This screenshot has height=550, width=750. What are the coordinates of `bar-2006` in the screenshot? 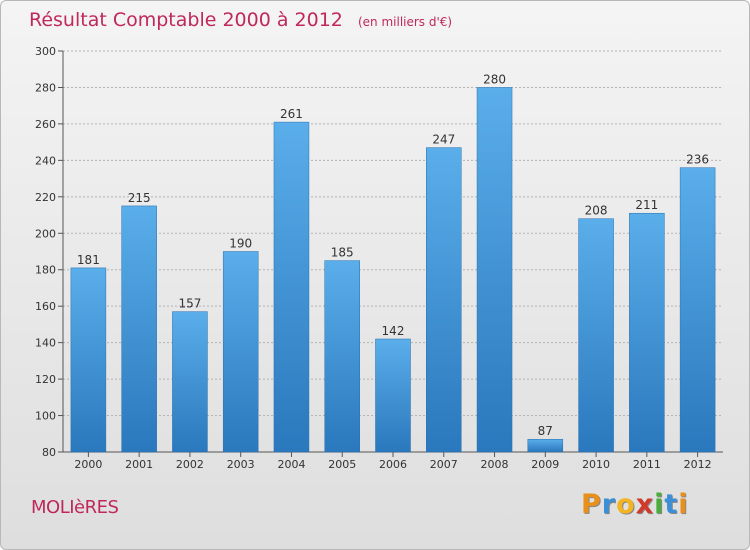 It's located at (393, 395).